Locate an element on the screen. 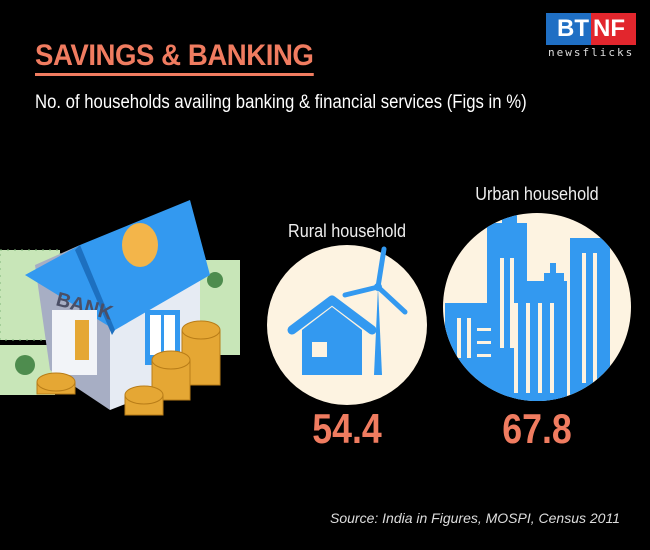 The height and width of the screenshot is (550, 650). logo: BT NF newsflicks is located at coordinates (591, 36).